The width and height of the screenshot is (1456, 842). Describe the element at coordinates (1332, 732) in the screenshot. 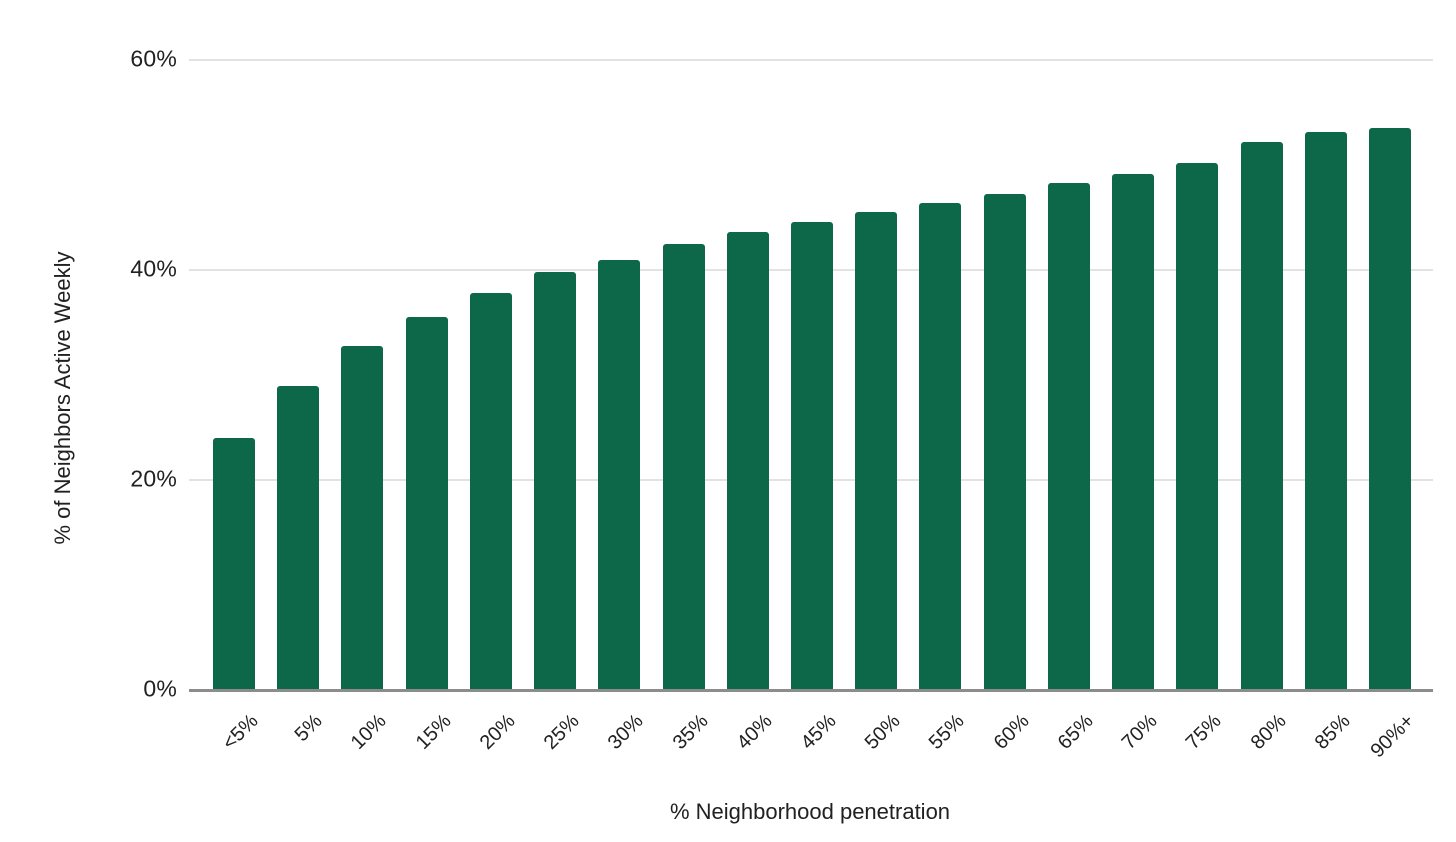

I see `x-tick-label: 85%` at that location.